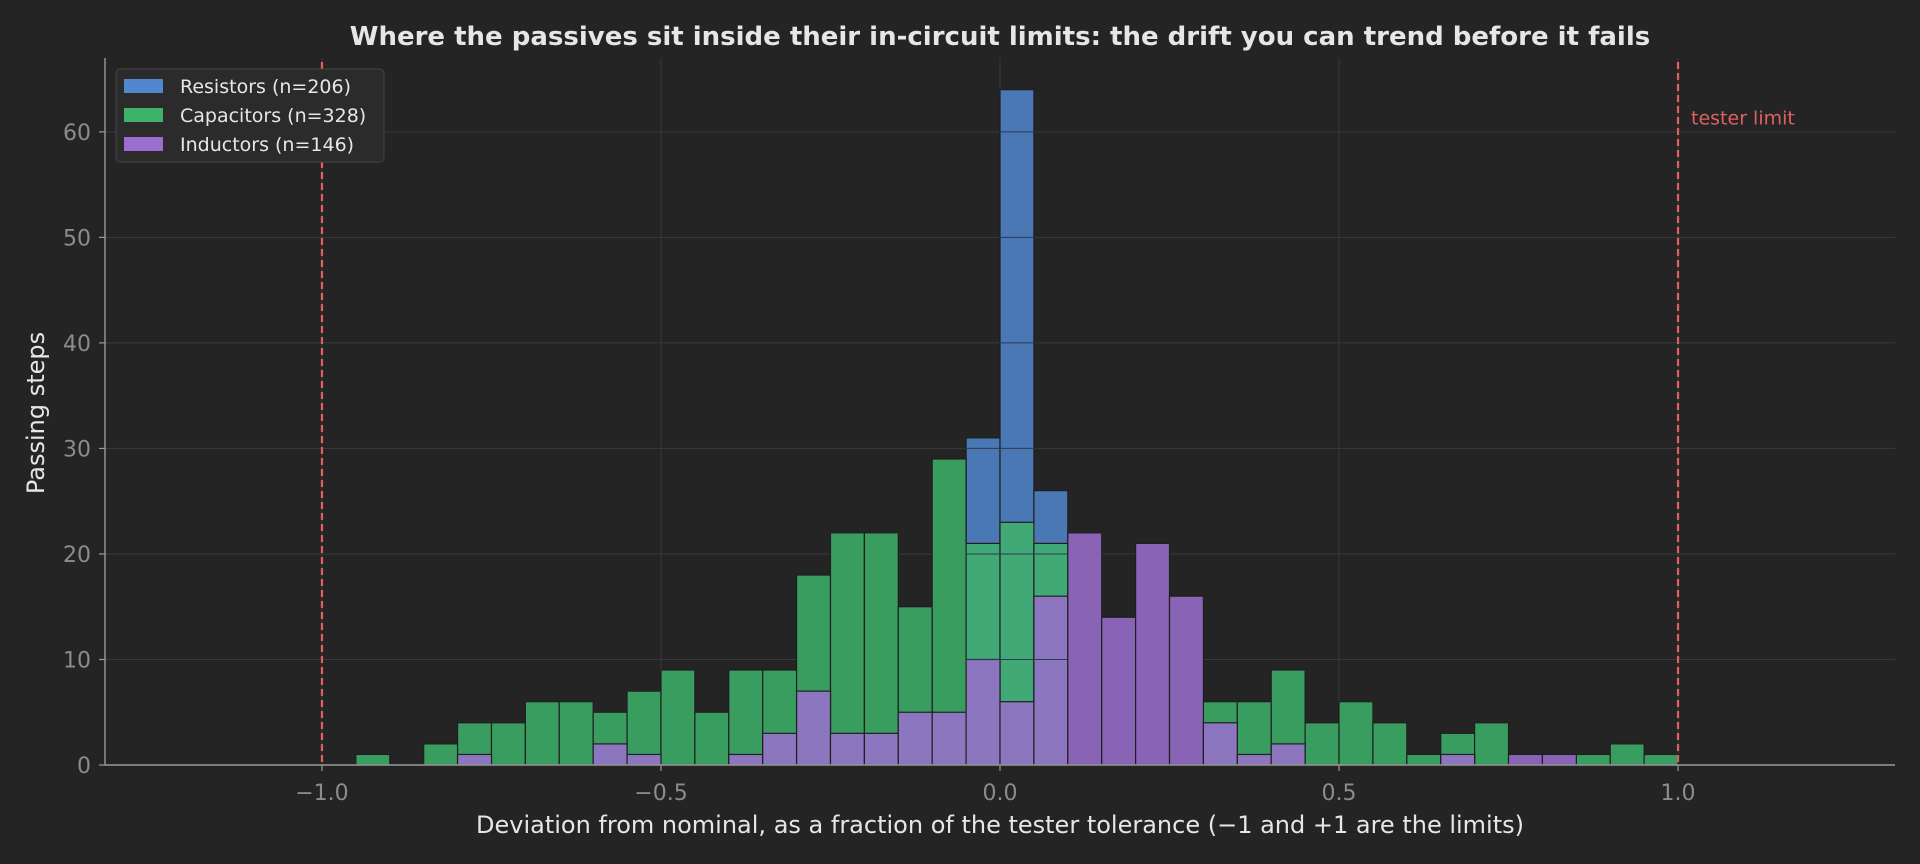 This screenshot has width=1920, height=864. Describe the element at coordinates (267, 145) in the screenshot. I see `legend-label: Inductors (n=146)` at that location.